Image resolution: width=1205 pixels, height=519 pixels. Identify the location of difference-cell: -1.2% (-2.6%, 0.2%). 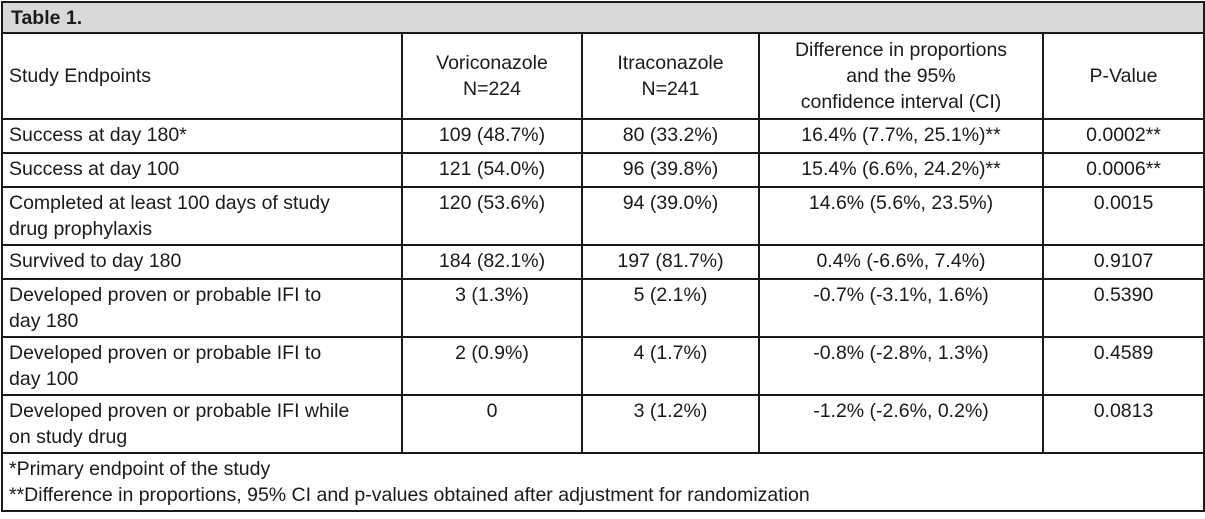
(901, 424).